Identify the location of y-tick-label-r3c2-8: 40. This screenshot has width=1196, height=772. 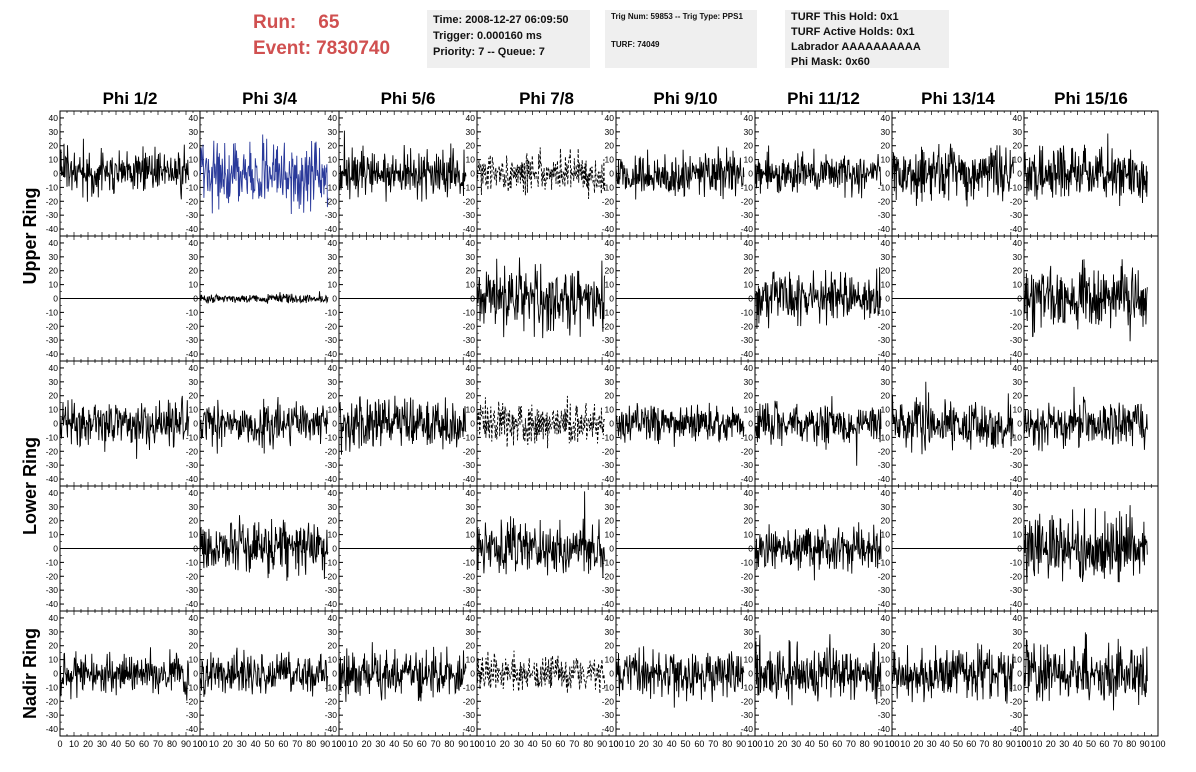
(333, 493).